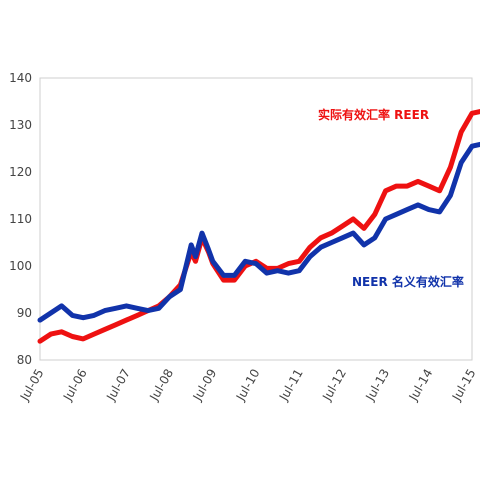  Describe the element at coordinates (162, 385) in the screenshot. I see `x-tick-label: Jul-08` at that location.